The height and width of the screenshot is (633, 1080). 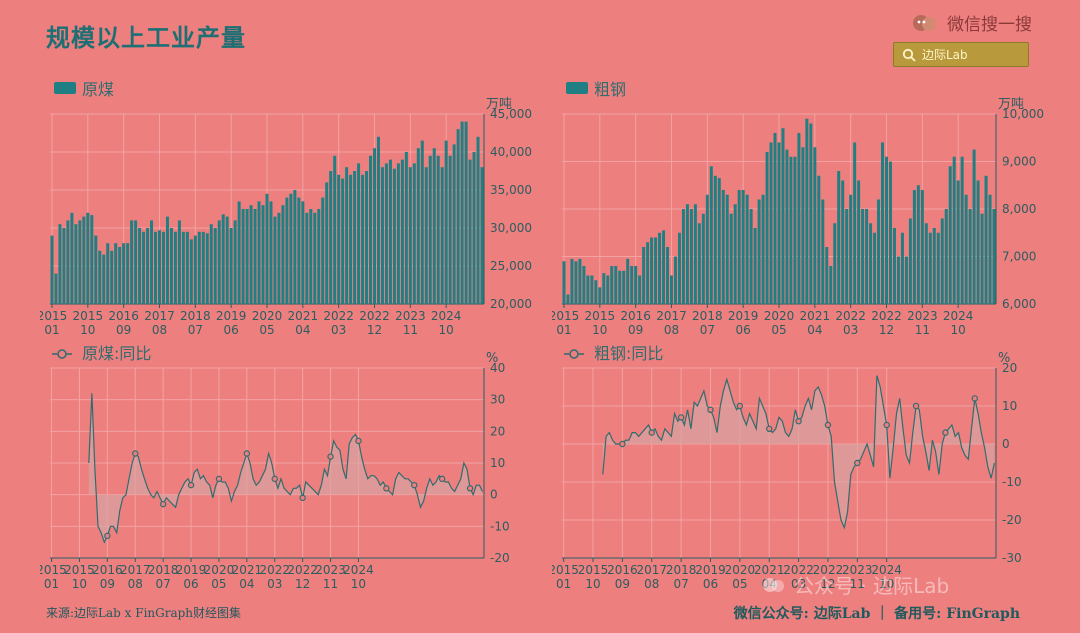 What do you see at coordinates (1019, 162) in the screenshot?
I see `y-tick-label: 9,000` at bounding box center [1019, 162].